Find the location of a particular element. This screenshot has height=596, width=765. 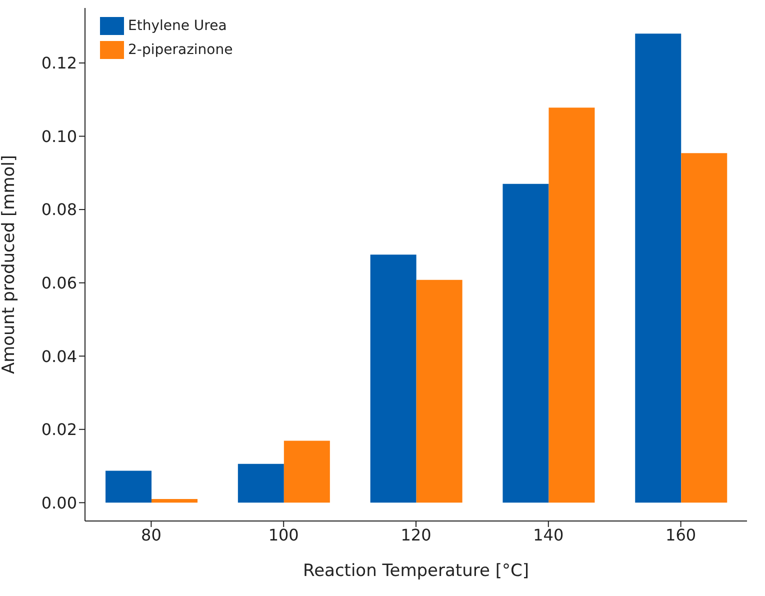

y-tick-label: 0.08 is located at coordinates (59, 210).